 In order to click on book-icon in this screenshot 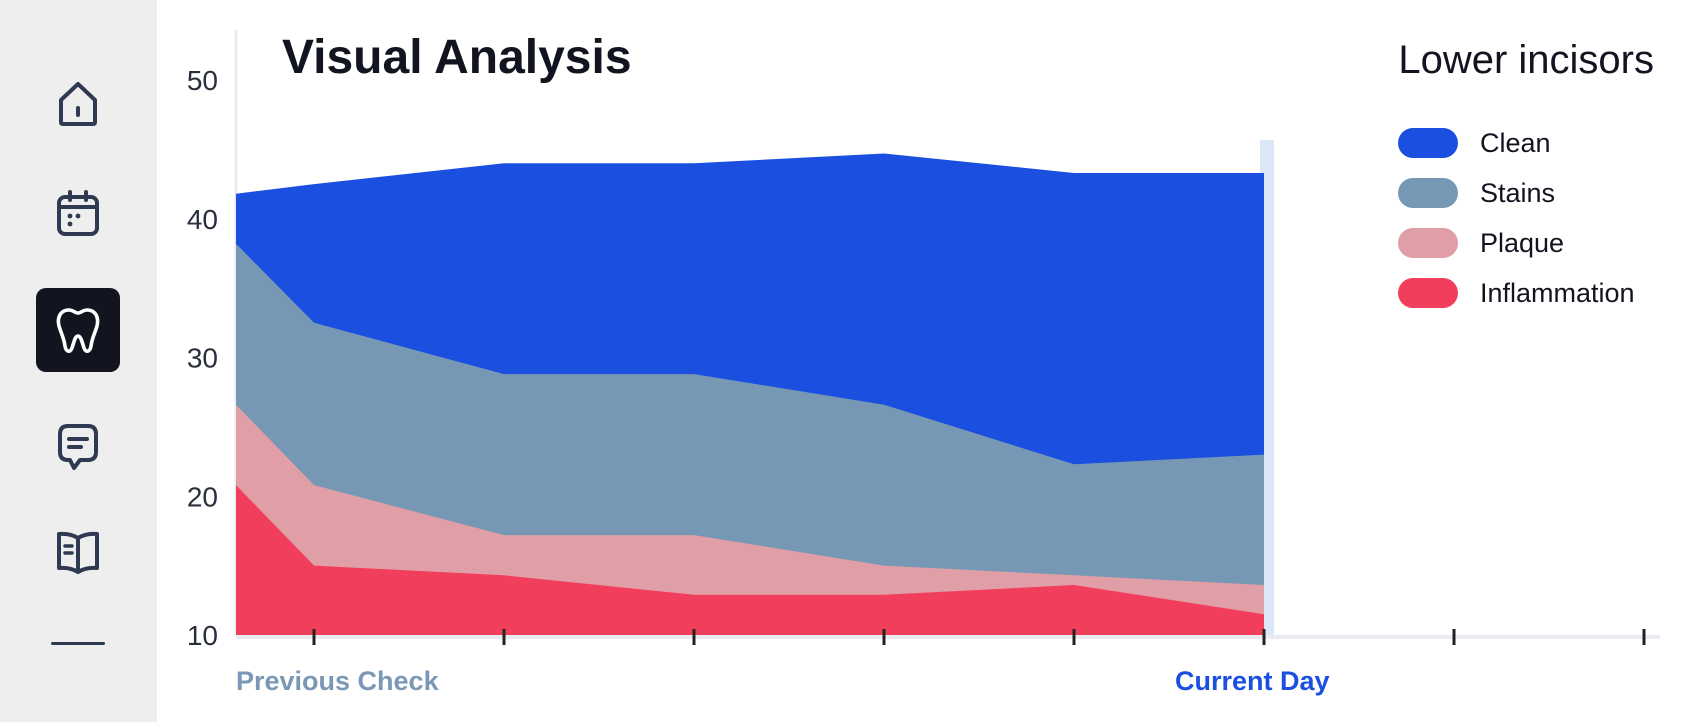, I will do `click(78, 552)`.